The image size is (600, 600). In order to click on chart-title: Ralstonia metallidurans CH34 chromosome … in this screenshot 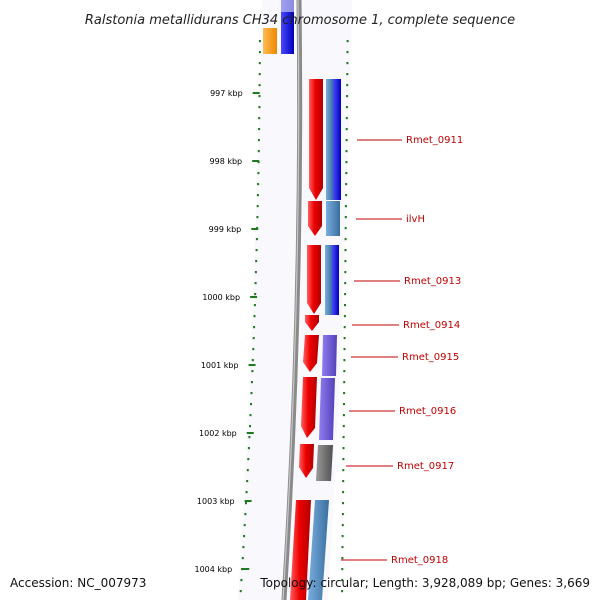, I will do `click(300, 20)`.